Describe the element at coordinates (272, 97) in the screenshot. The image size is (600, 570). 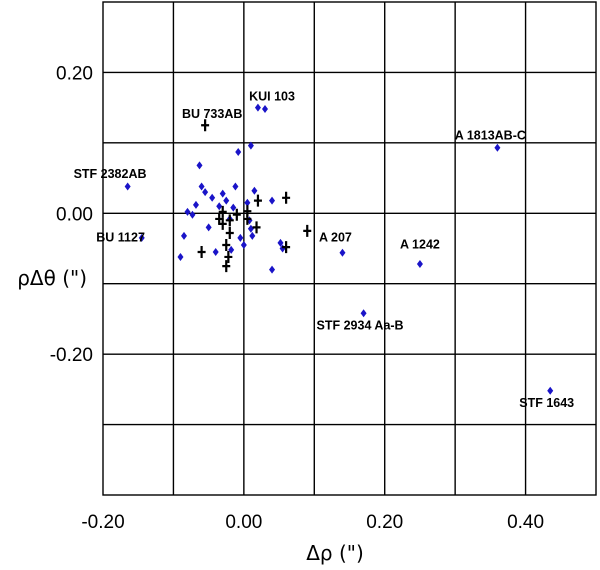
I see `star-annotation: KUI 103` at that location.